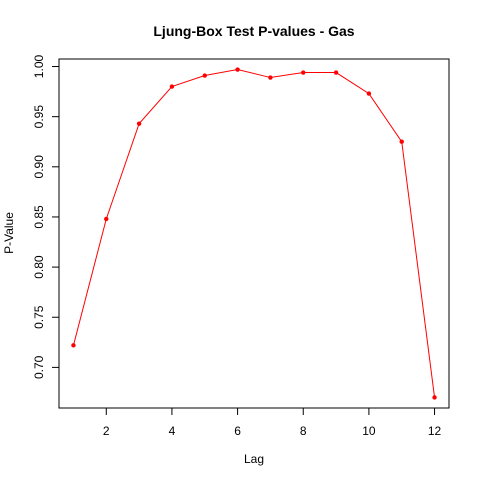 The height and width of the screenshot is (480, 480). Describe the element at coordinates (39, 217) in the screenshot. I see `y-tick-label: 0.85` at that location.